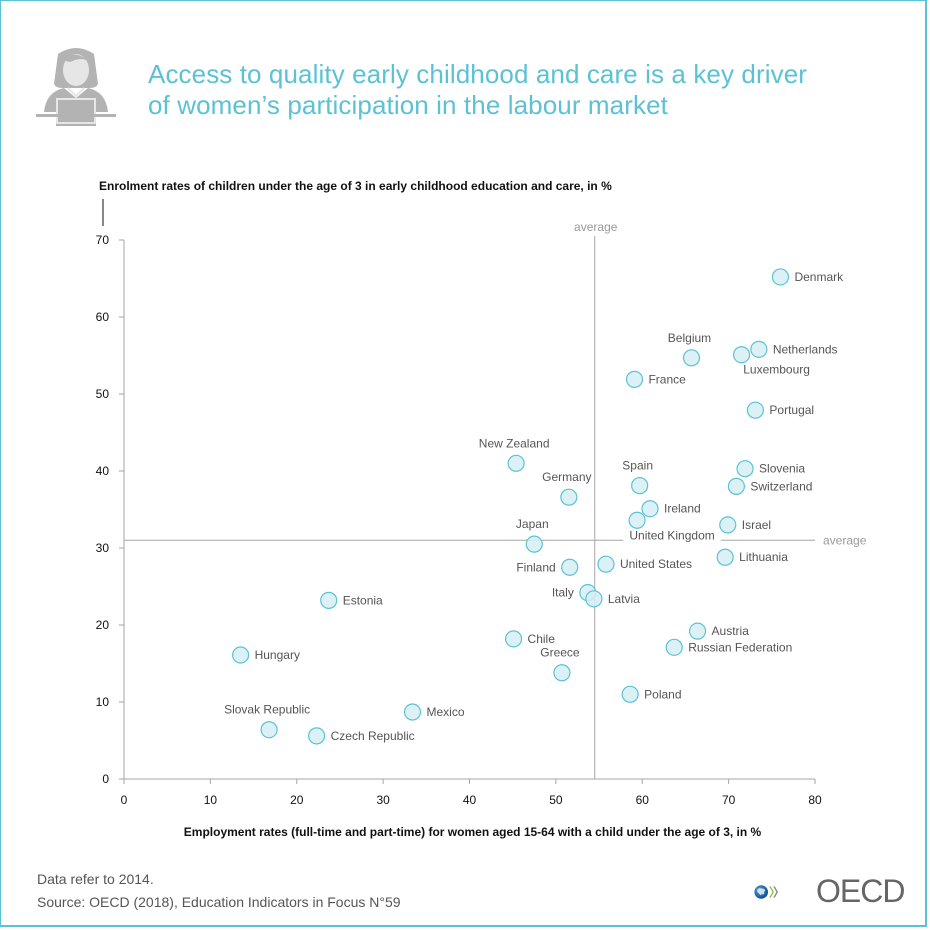 Image resolution: width=930 pixels, height=930 pixels. What do you see at coordinates (76, 87) in the screenshot?
I see `woman-at-laptop-icon` at bounding box center [76, 87].